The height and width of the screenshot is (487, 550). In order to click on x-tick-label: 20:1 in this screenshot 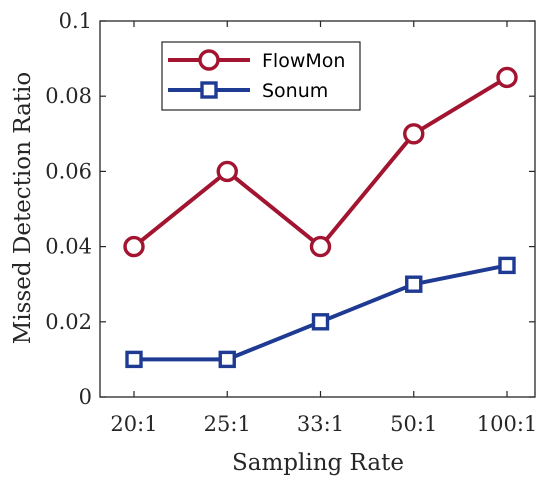, I will do `click(133, 424)`.